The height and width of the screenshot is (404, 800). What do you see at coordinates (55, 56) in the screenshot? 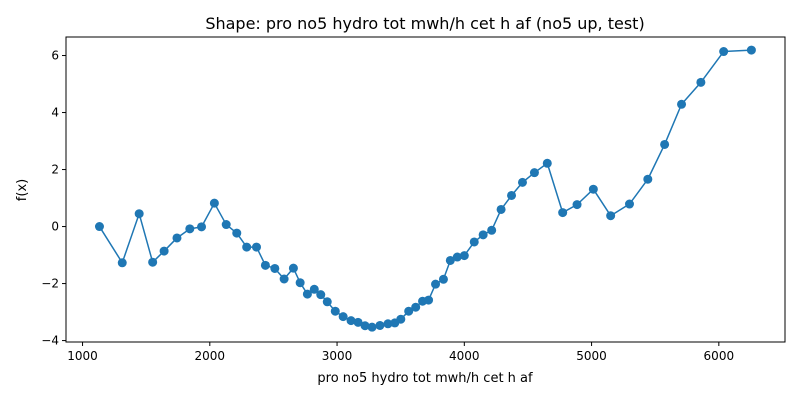
I see `y-tick-label: 6` at bounding box center [55, 56].